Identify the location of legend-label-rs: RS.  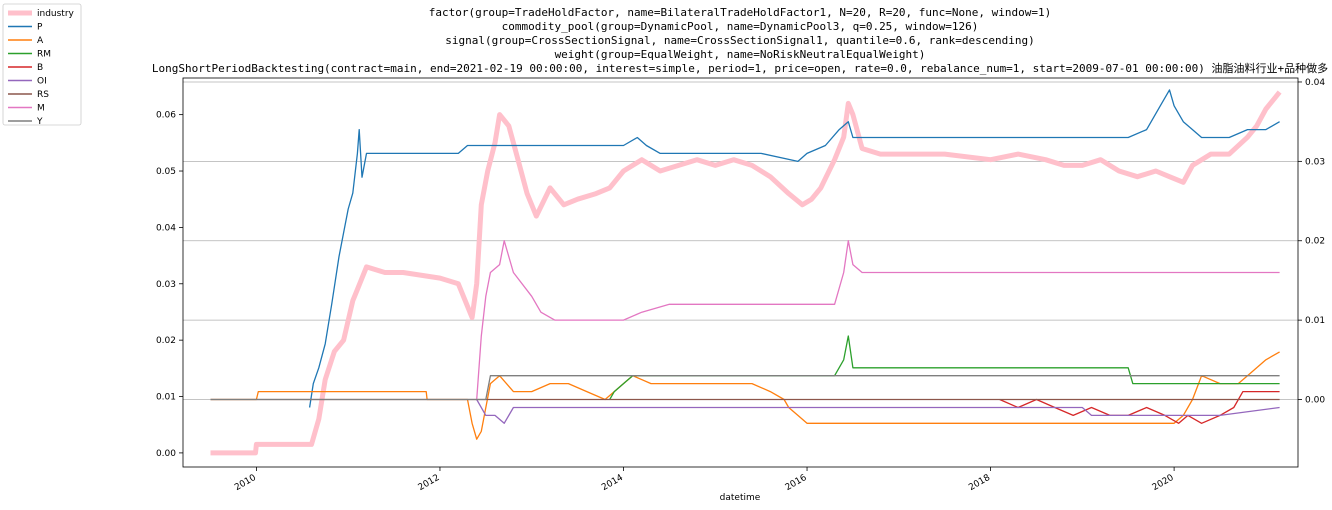
(43, 95).